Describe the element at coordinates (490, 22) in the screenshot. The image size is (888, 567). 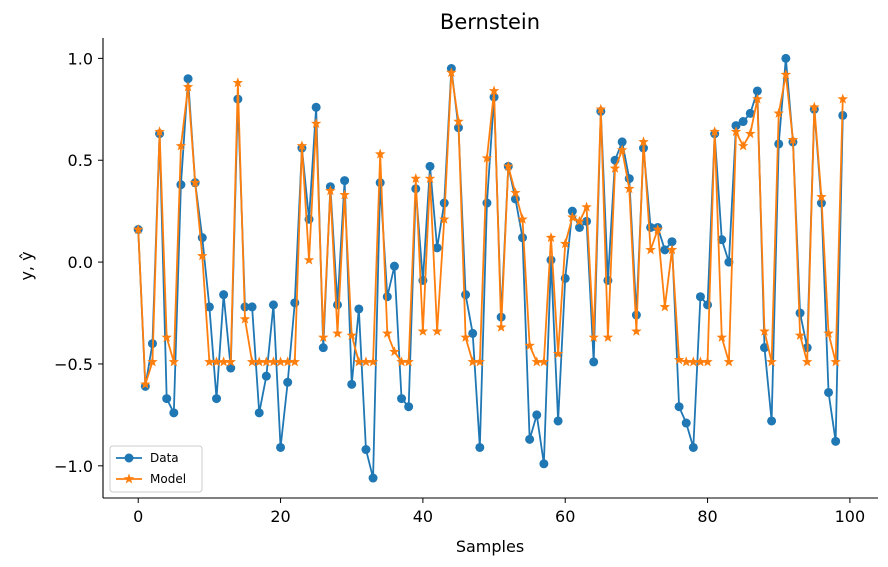
I see `chart-title: Bernstein` at that location.